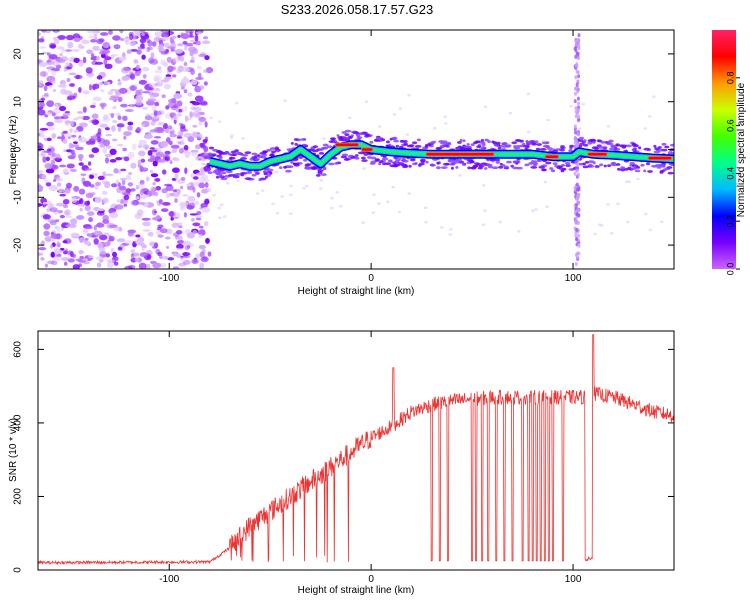 This screenshot has width=750, height=600. I want to click on spectrogram-x-axis-label: Height of straight line (km), so click(356, 291).